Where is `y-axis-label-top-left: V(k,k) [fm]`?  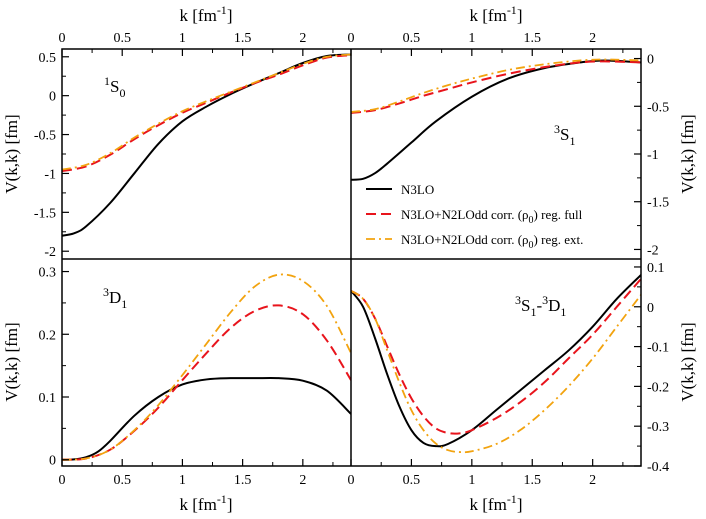
y-axis-label-top-left: V(k,k) [fm] is located at coordinates (11, 153).